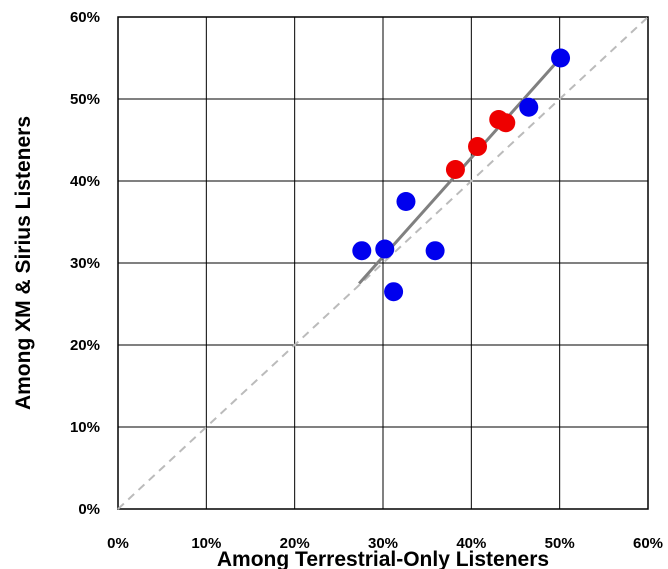  I want to click on data-points, so click(461, 175).